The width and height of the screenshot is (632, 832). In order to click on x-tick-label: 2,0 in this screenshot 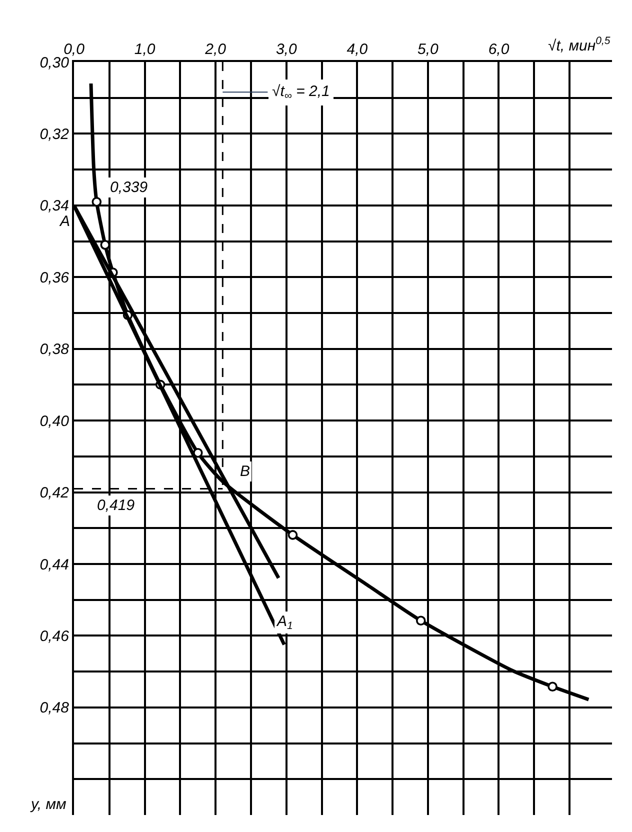, I will do `click(215, 49)`.